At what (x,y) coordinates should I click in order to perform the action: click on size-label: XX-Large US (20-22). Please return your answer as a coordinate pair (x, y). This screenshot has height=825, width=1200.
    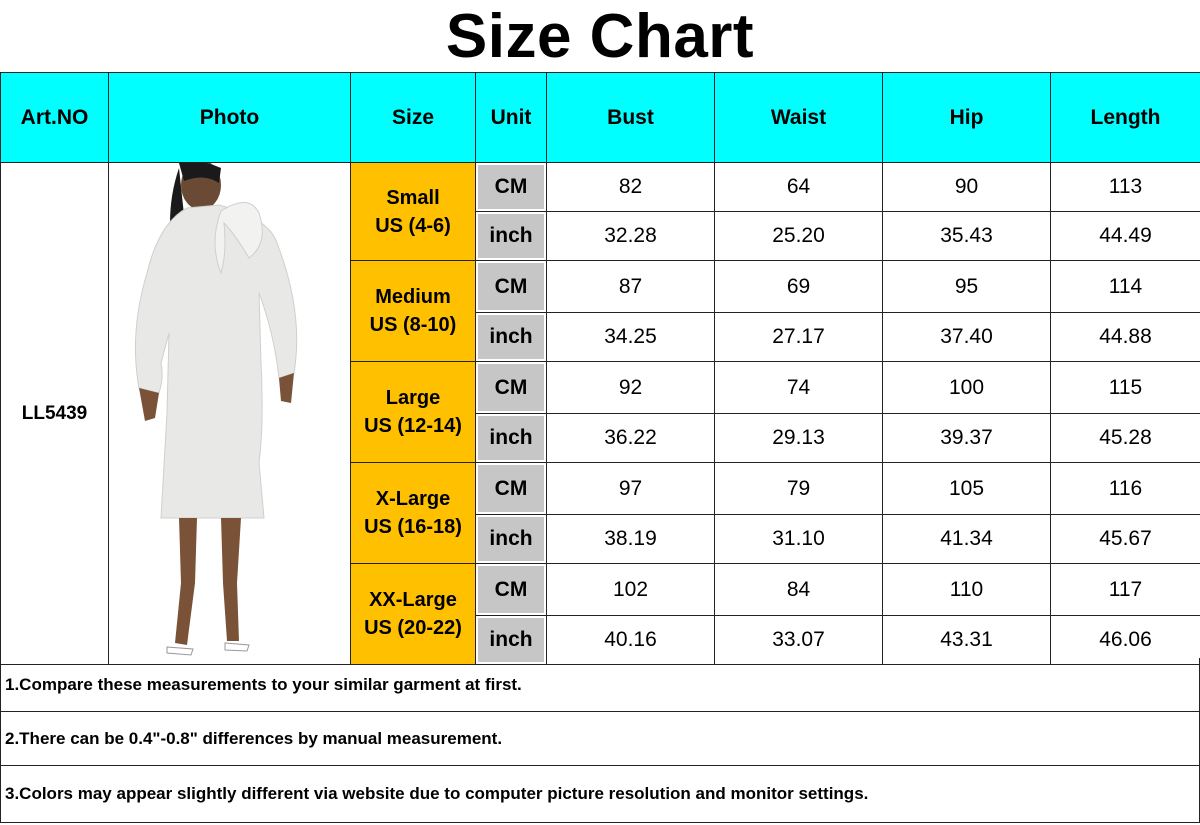
    Looking at the image, I should click on (413, 614).